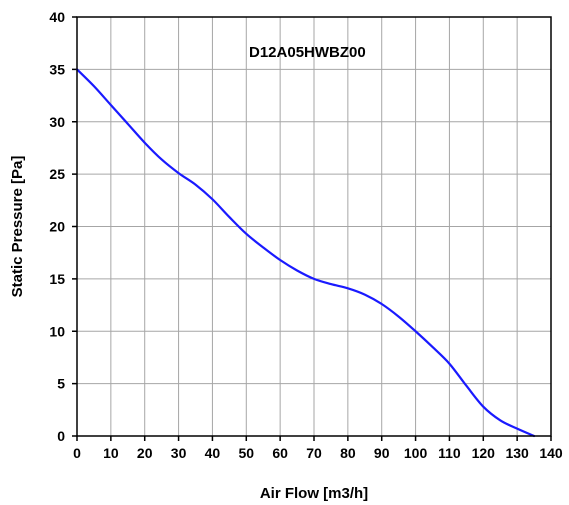  I want to click on model-annotation: D12A05HWBZ00, so click(307, 52).